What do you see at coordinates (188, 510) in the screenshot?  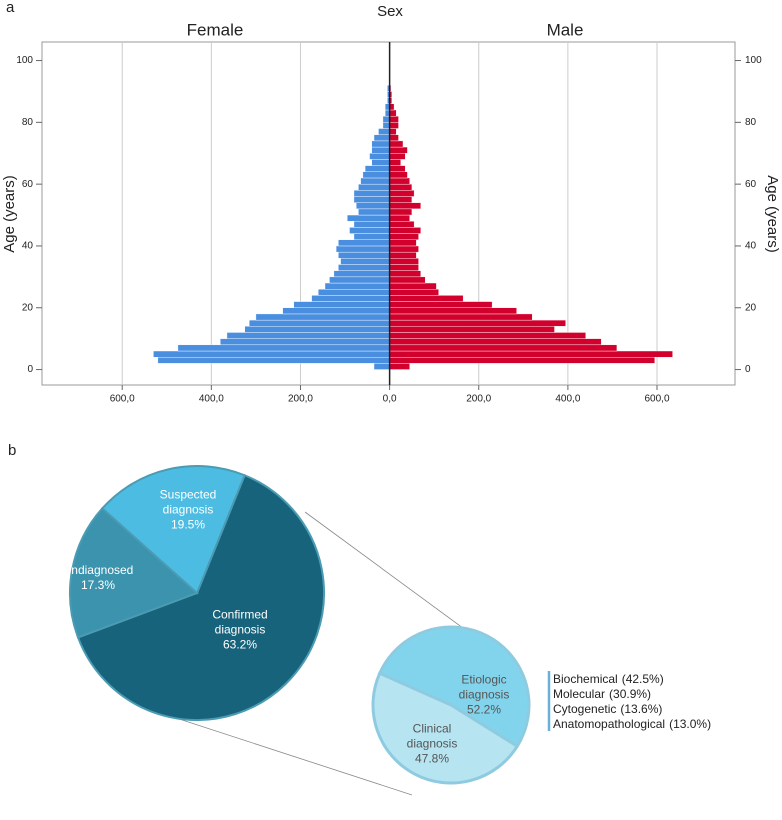 I see `slice-label: Suspected diagnosis 19.5%` at bounding box center [188, 510].